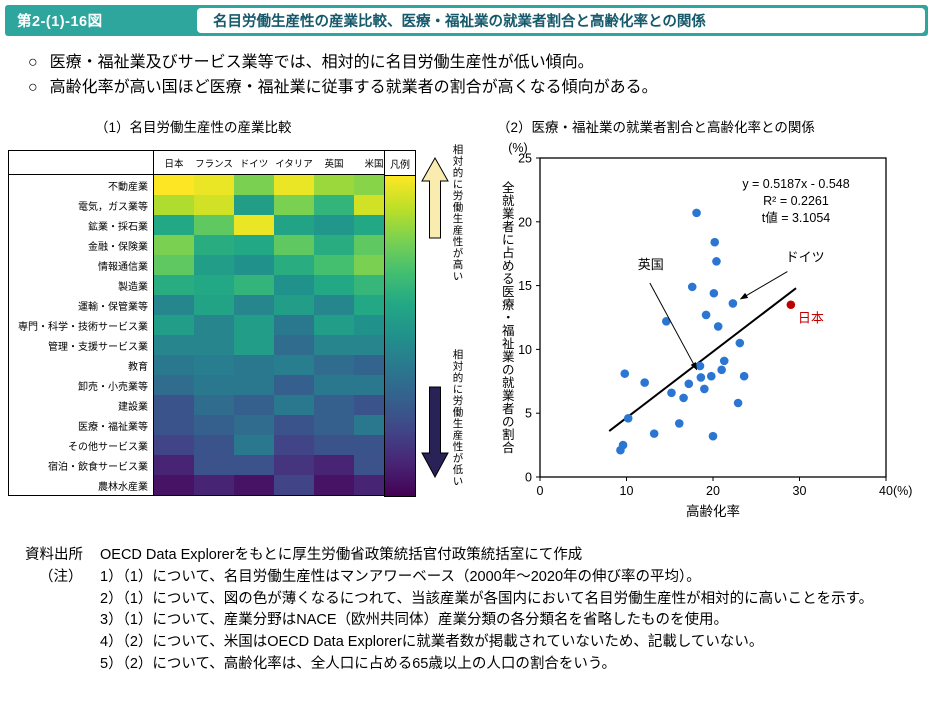 This screenshot has width=933, height=715. What do you see at coordinates (400, 163) in the screenshot?
I see `heatmap-legend-label: 凡例` at bounding box center [400, 163].